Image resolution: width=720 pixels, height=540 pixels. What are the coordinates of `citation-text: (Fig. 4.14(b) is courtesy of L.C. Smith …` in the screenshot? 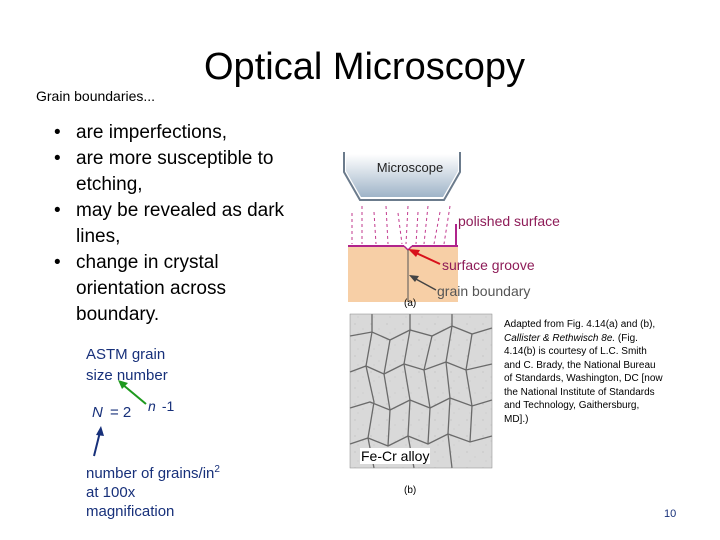 It's located at (583, 378).